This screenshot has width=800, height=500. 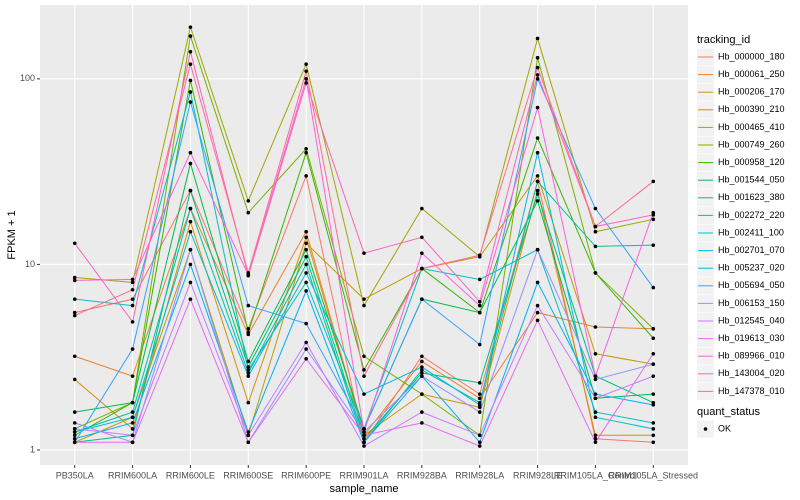 What do you see at coordinates (654, 475) in the screenshot?
I see `x-tick-label: RRIM105LA_Stressed` at bounding box center [654, 475].